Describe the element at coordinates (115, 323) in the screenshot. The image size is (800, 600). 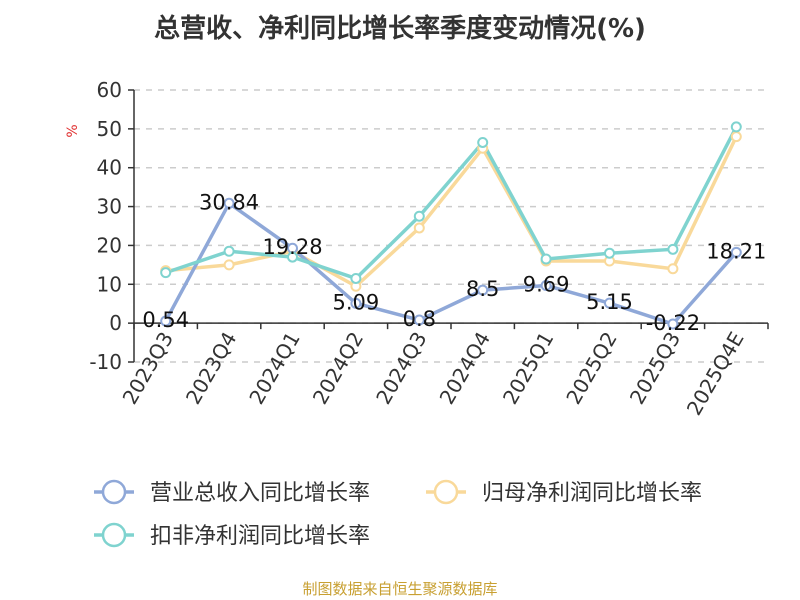
I see `y-tick-label: 0` at that location.